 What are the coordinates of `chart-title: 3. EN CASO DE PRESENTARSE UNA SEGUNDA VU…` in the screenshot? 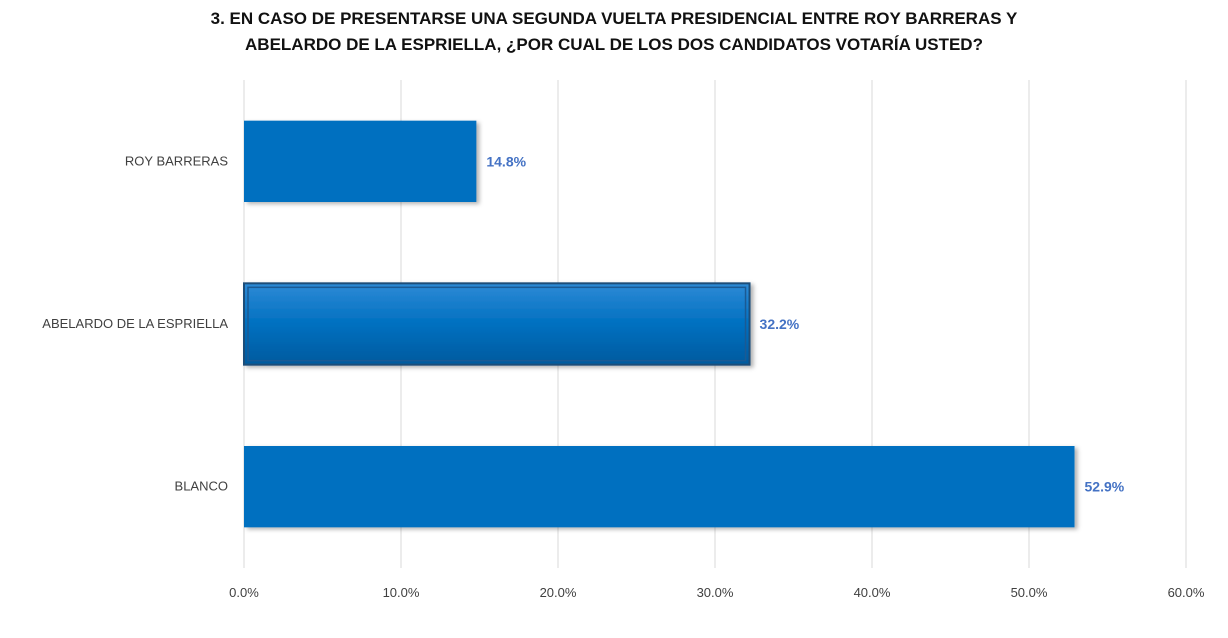 It's located at (614, 32).